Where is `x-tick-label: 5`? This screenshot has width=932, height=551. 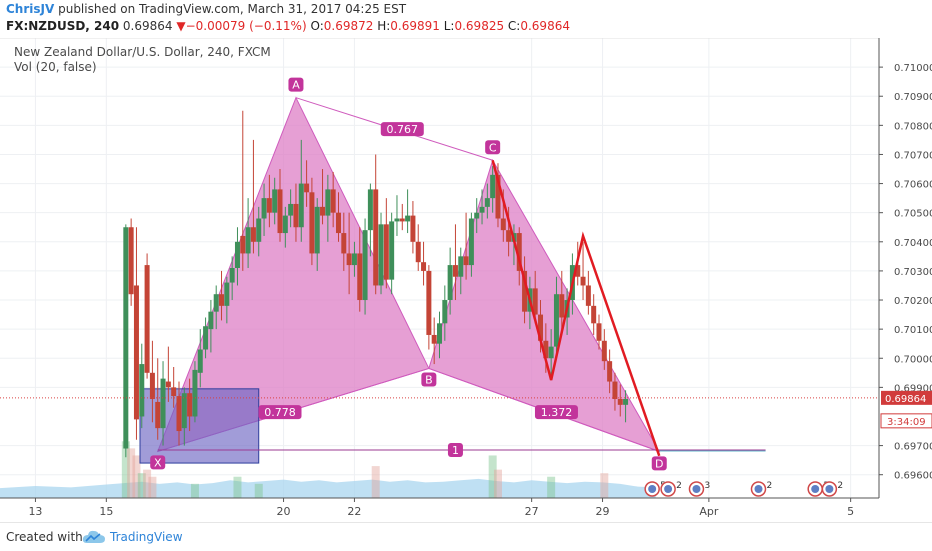
x-tick-label: 5 is located at coordinates (850, 511).